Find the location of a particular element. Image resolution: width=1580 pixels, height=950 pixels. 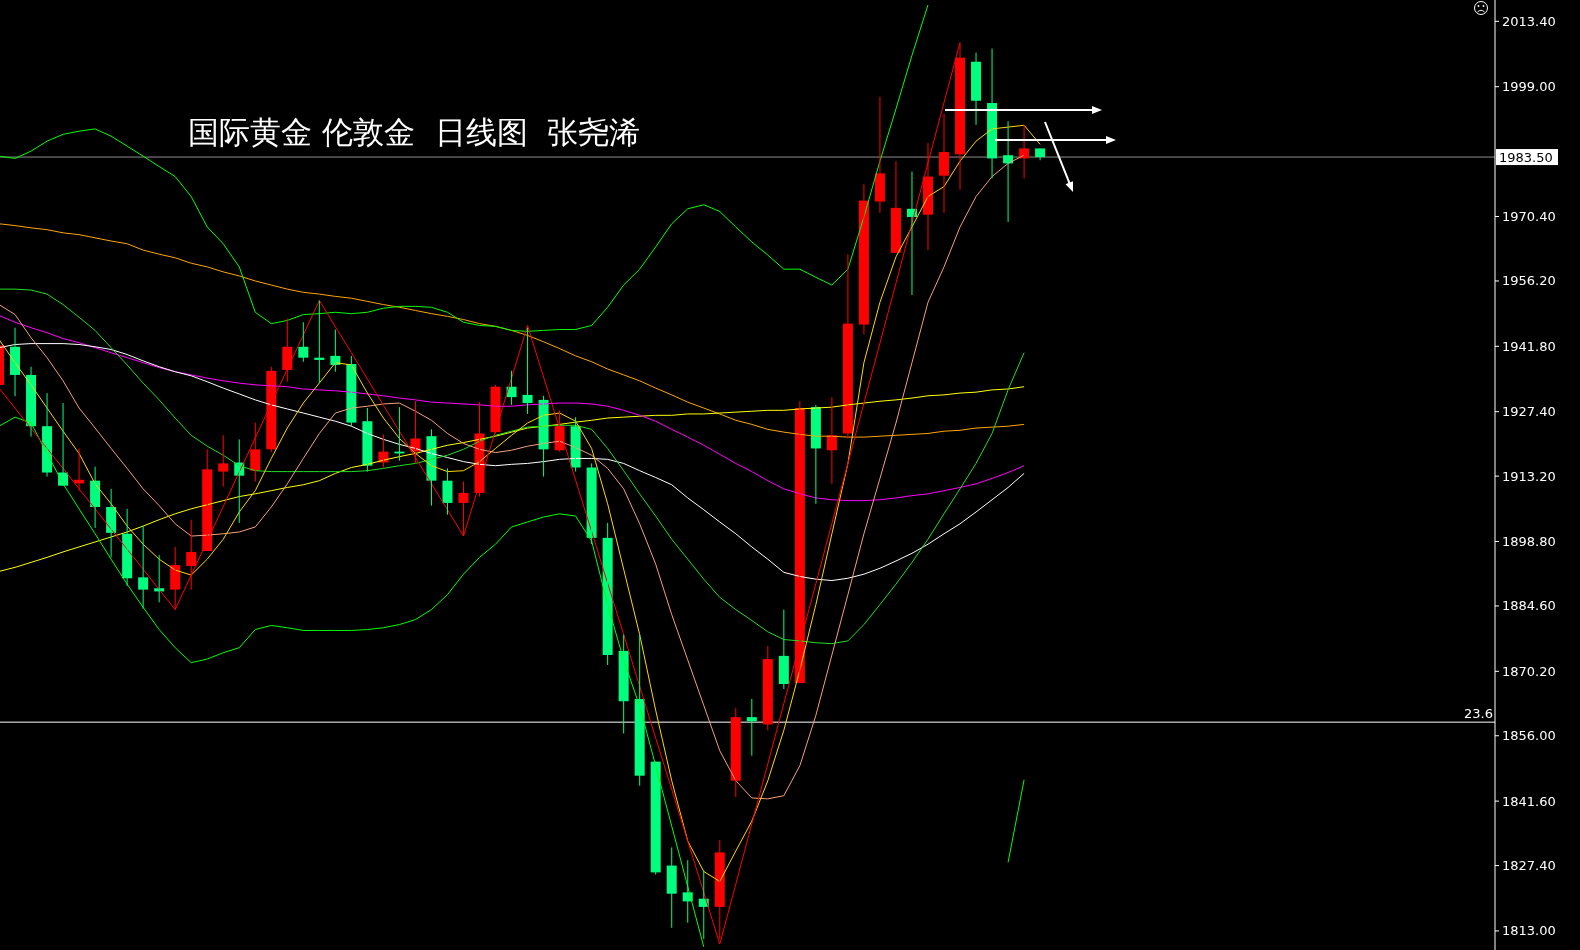

y-tick-label: 1813.00 is located at coordinates (1529, 931).